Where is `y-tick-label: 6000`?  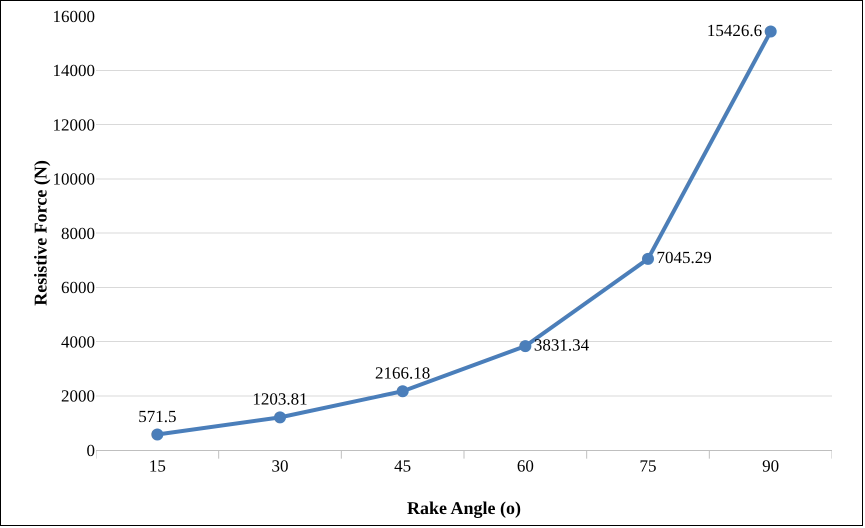 y-tick-label: 6000 is located at coordinates (78, 288).